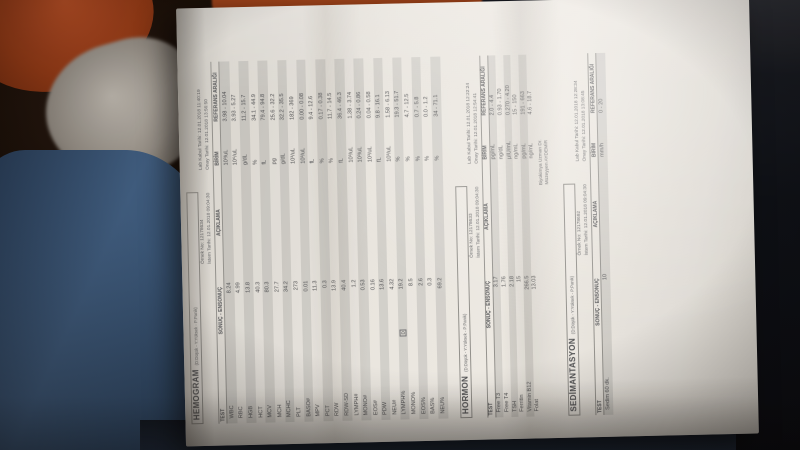 Image resolution: width=800 pixels, height=450 pixels. Describe the element at coordinates (527, 282) in the screenshot. I see `result-value: 266.5` at that location.